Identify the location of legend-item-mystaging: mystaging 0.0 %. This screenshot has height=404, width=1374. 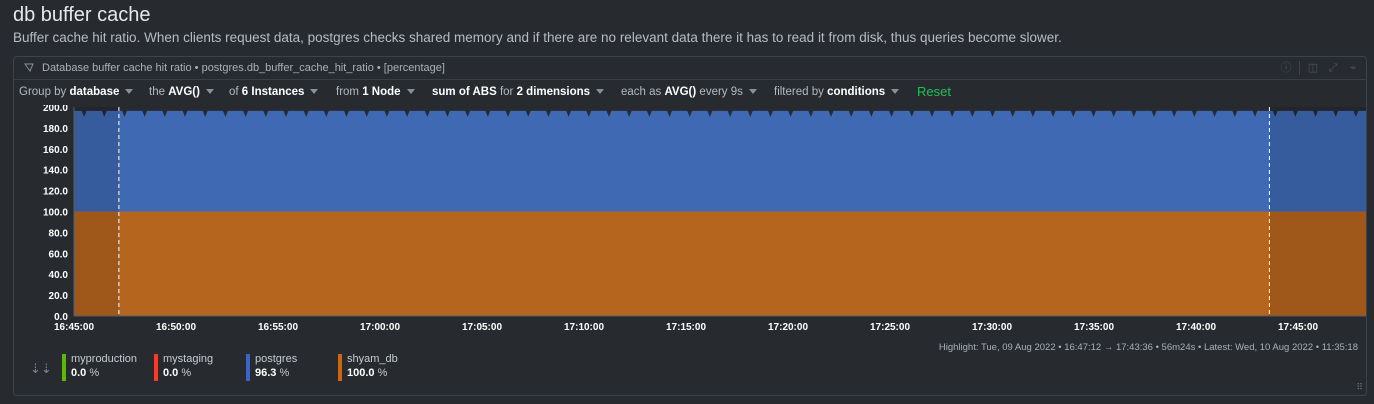
(184, 367).